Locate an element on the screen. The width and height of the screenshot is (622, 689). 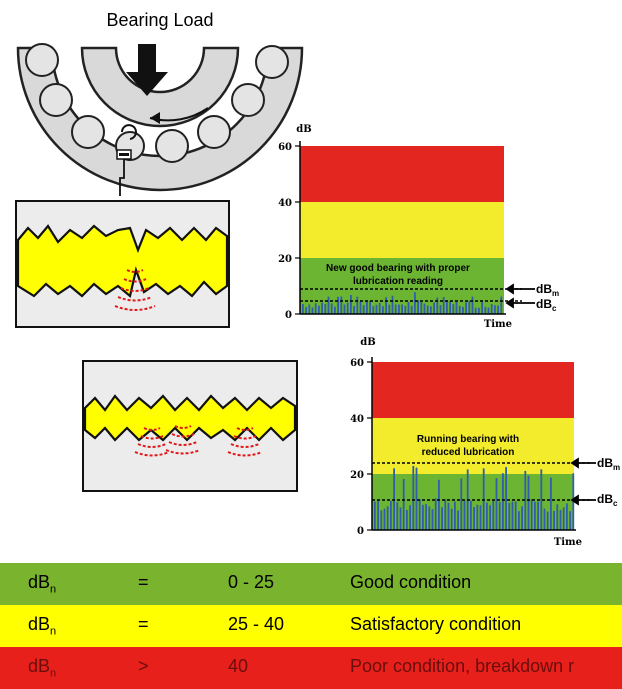
dbm-label: dBm is located at coordinates (547, 290).